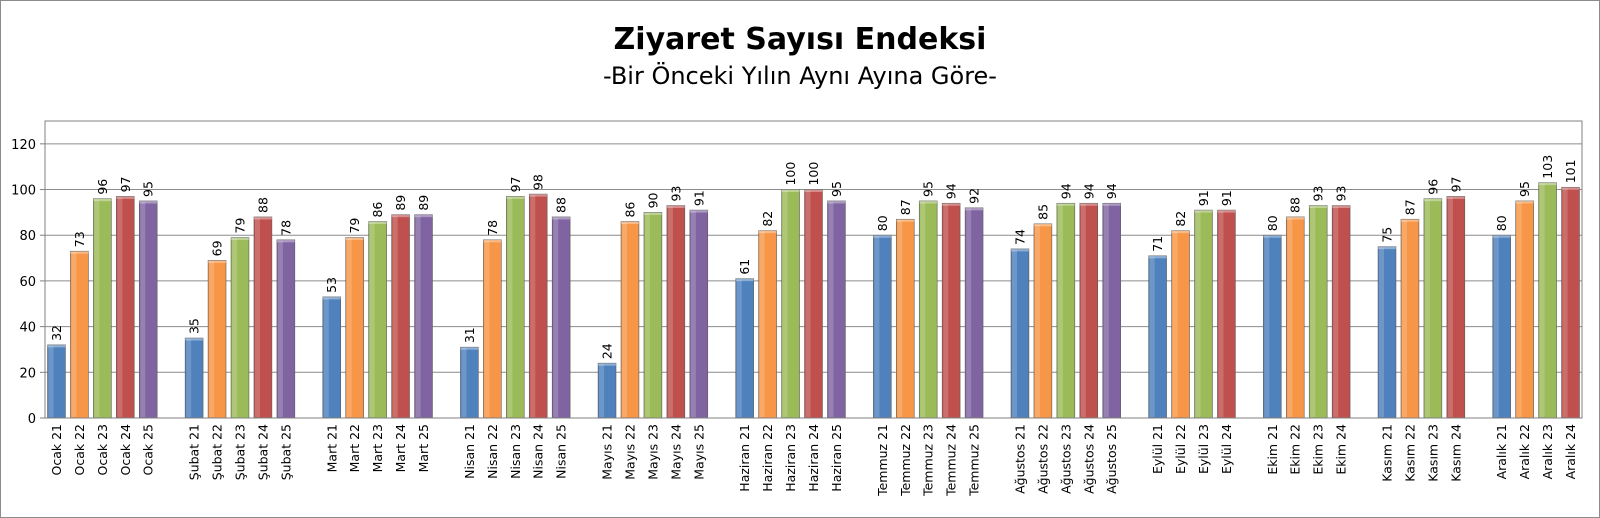  Describe the element at coordinates (744, 458) in the screenshot. I see `x-tick-label: Haziran 21` at that location.